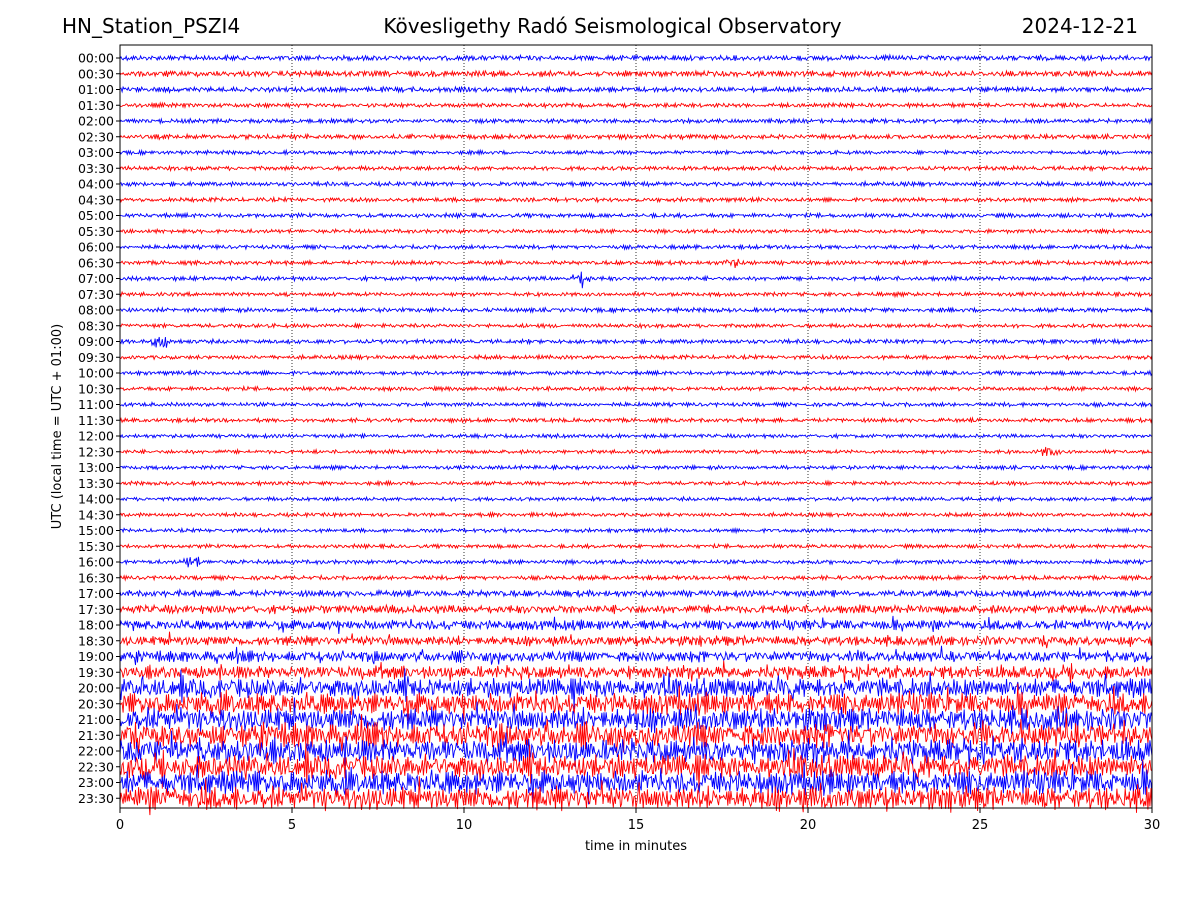 The image size is (1200, 900). I want to click on y-tick-label: 20:30, so click(96, 703).